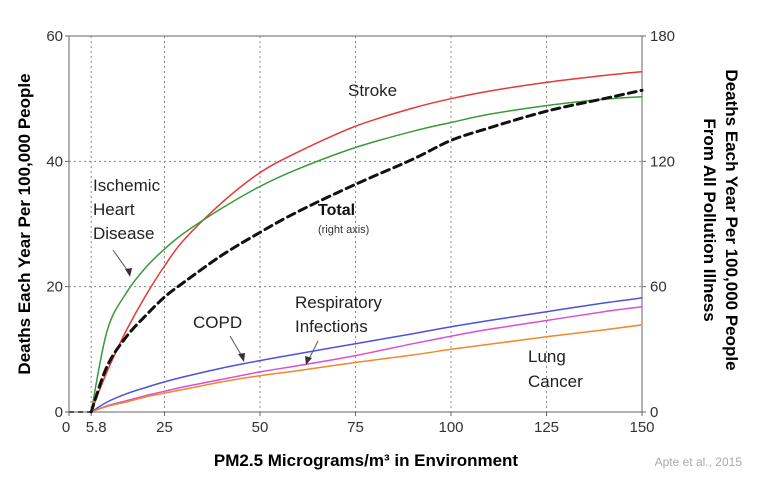 The width and height of the screenshot is (768, 489). I want to click on x-tick-label-2: 25, so click(164, 427).